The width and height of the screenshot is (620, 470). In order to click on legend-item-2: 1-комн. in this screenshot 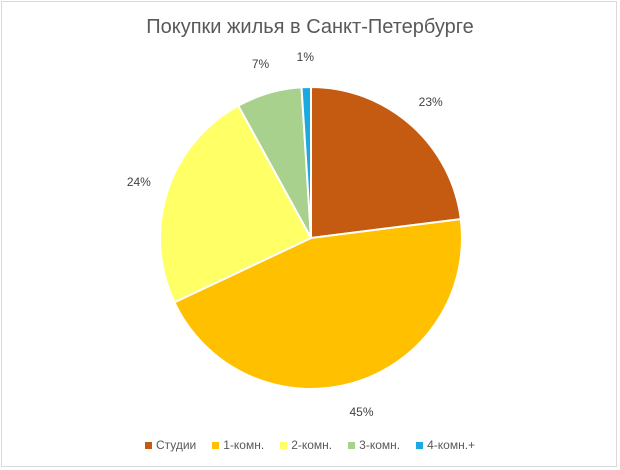, I will do `click(238, 445)`.